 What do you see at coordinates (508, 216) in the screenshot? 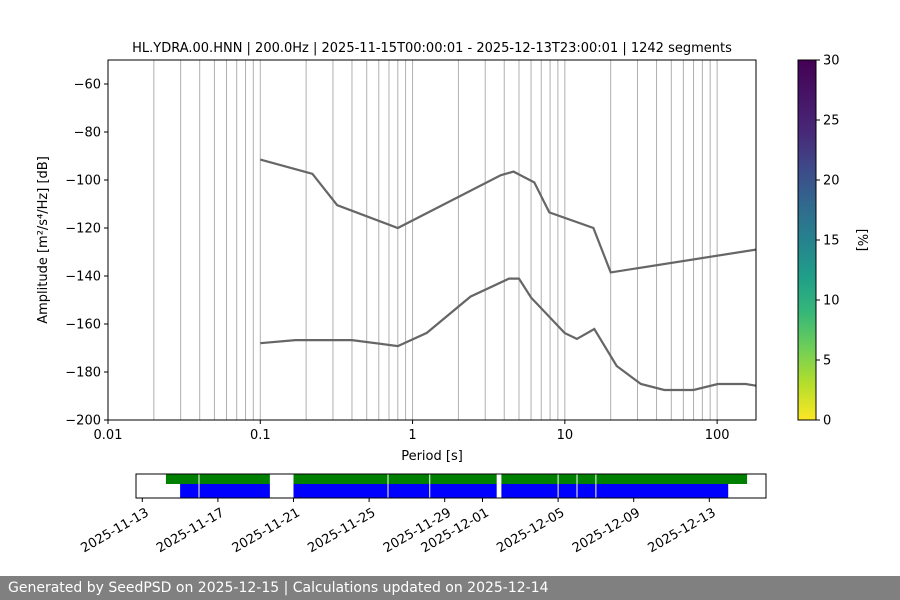
I see `nhnm-curve` at bounding box center [508, 216].